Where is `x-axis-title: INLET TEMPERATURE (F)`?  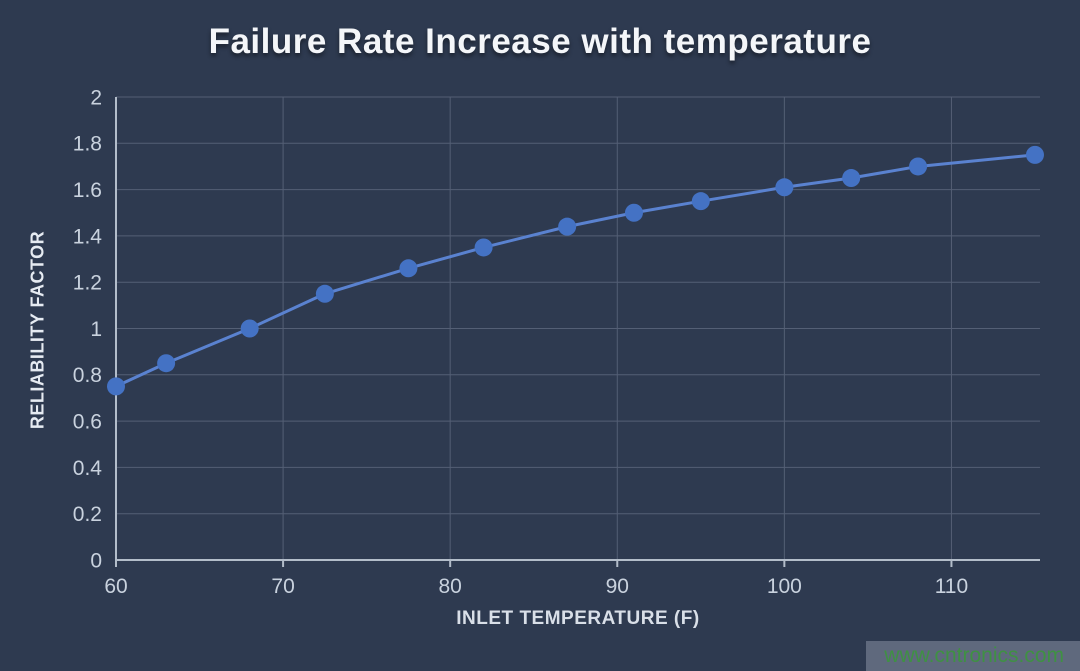
x-axis-title: INLET TEMPERATURE (F) is located at coordinates (578, 618).